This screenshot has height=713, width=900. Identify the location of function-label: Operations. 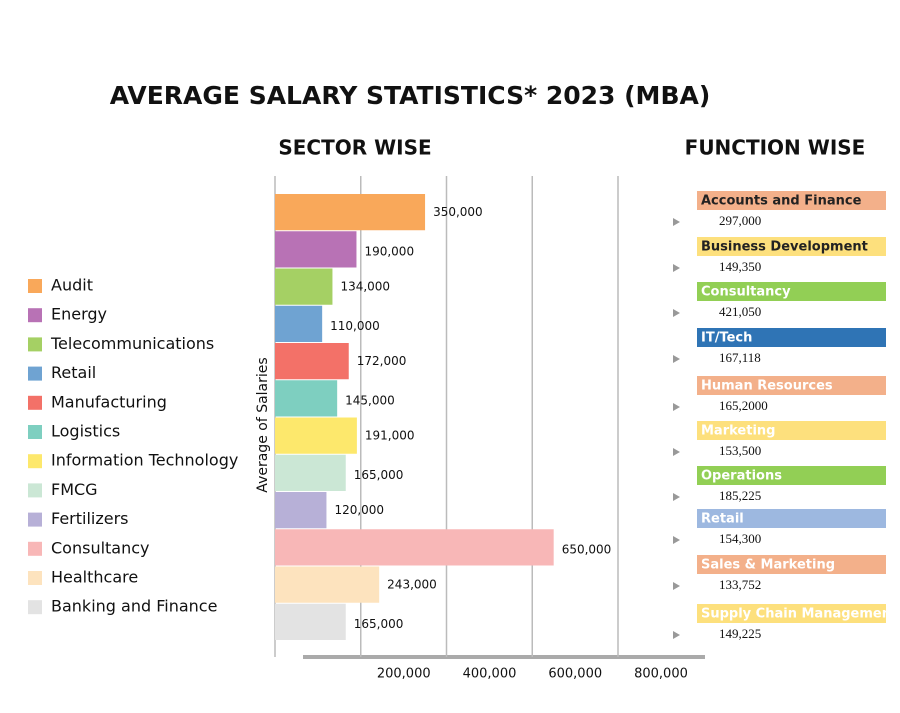
(741, 476).